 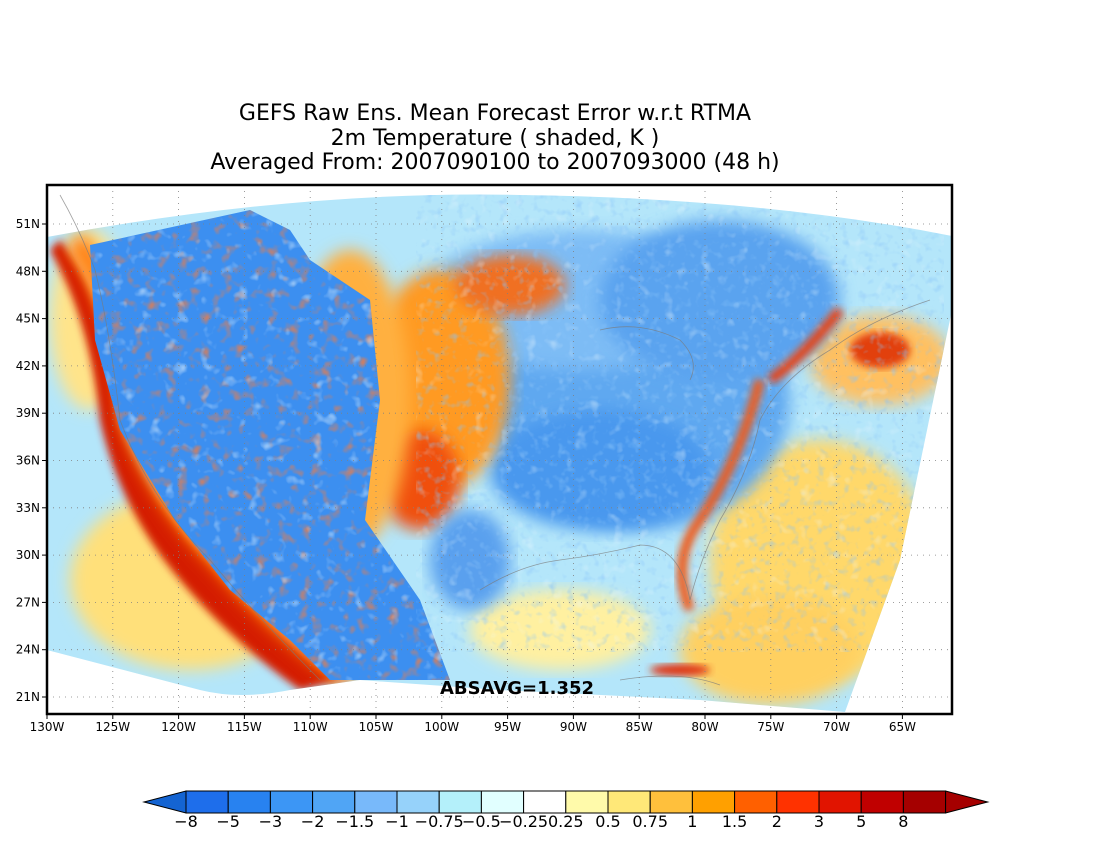 I want to click on title-line2: 2m Temperature ( shaded, K ), so click(x=495, y=138).